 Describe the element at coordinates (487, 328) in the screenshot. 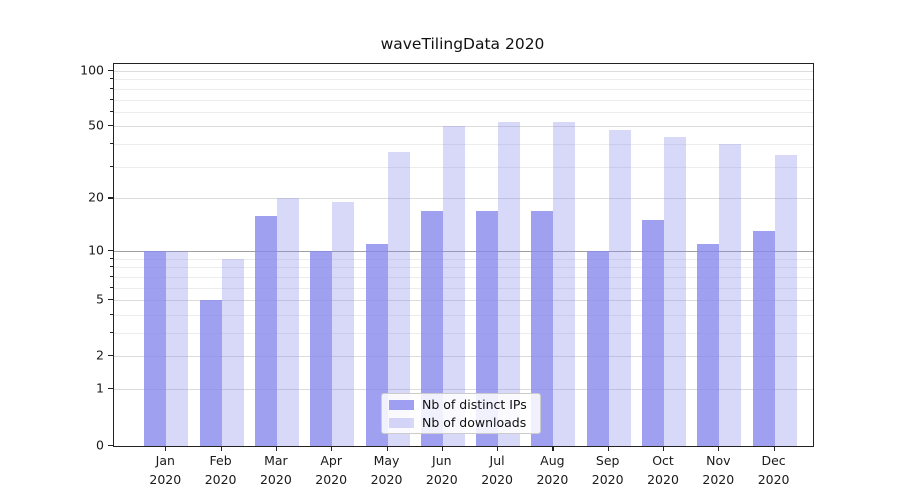

I see `bar-distinct-ips-jul` at that location.